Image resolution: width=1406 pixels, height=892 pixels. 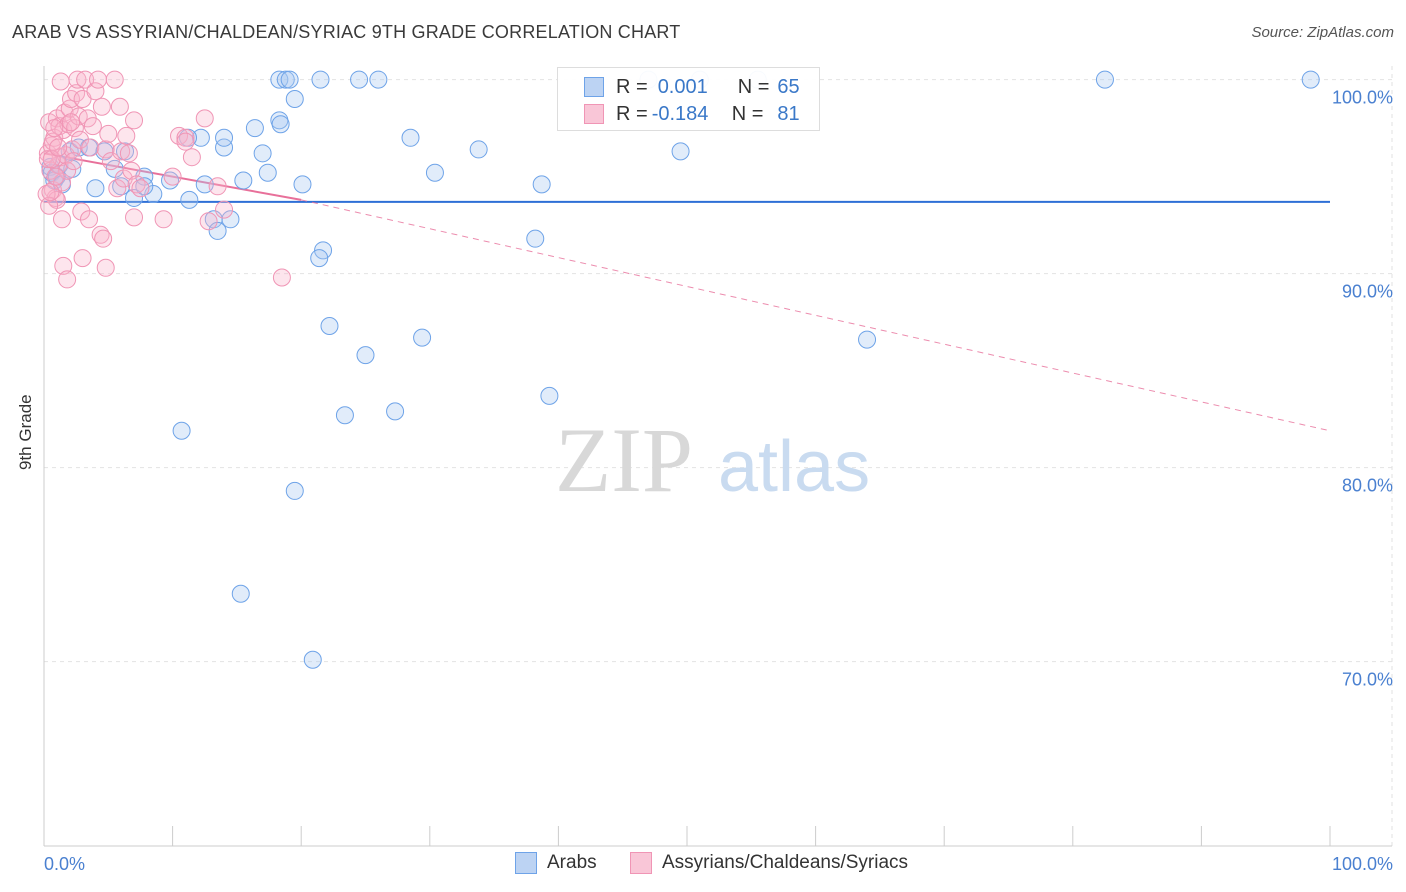 I want to click on legend-item-assyrians: Assyrians/Chaldeans/Syriacs, so click(x=769, y=863).